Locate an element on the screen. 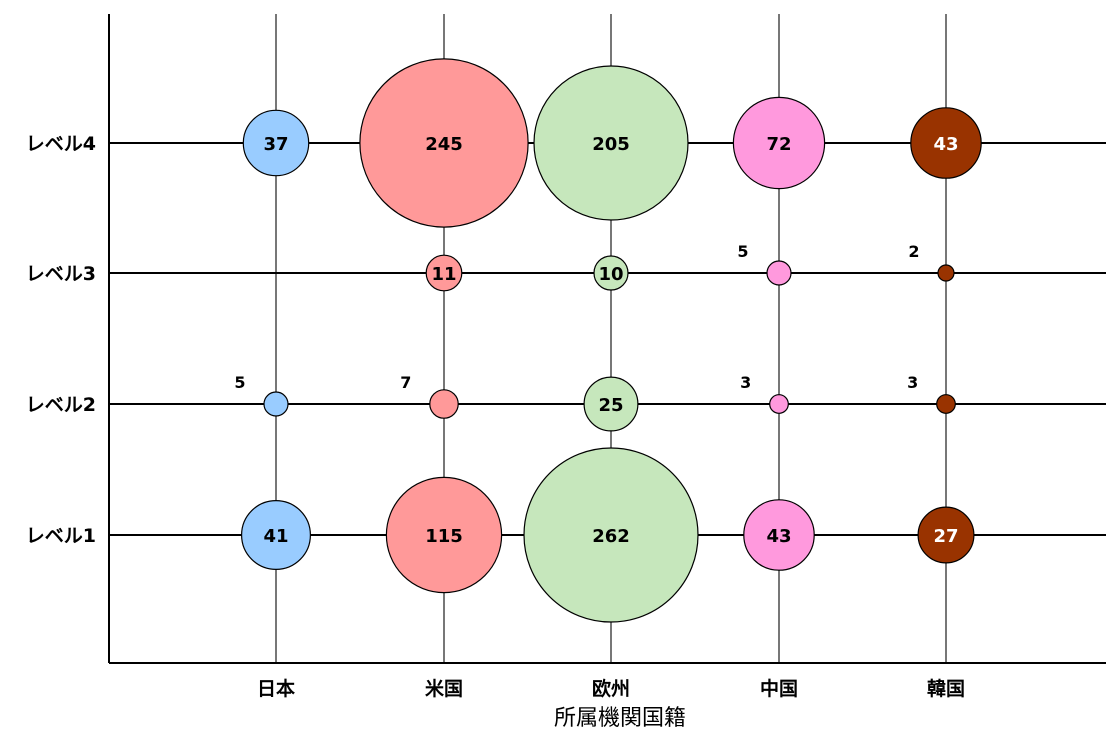  bubble-value-label: 115 is located at coordinates (444, 536).